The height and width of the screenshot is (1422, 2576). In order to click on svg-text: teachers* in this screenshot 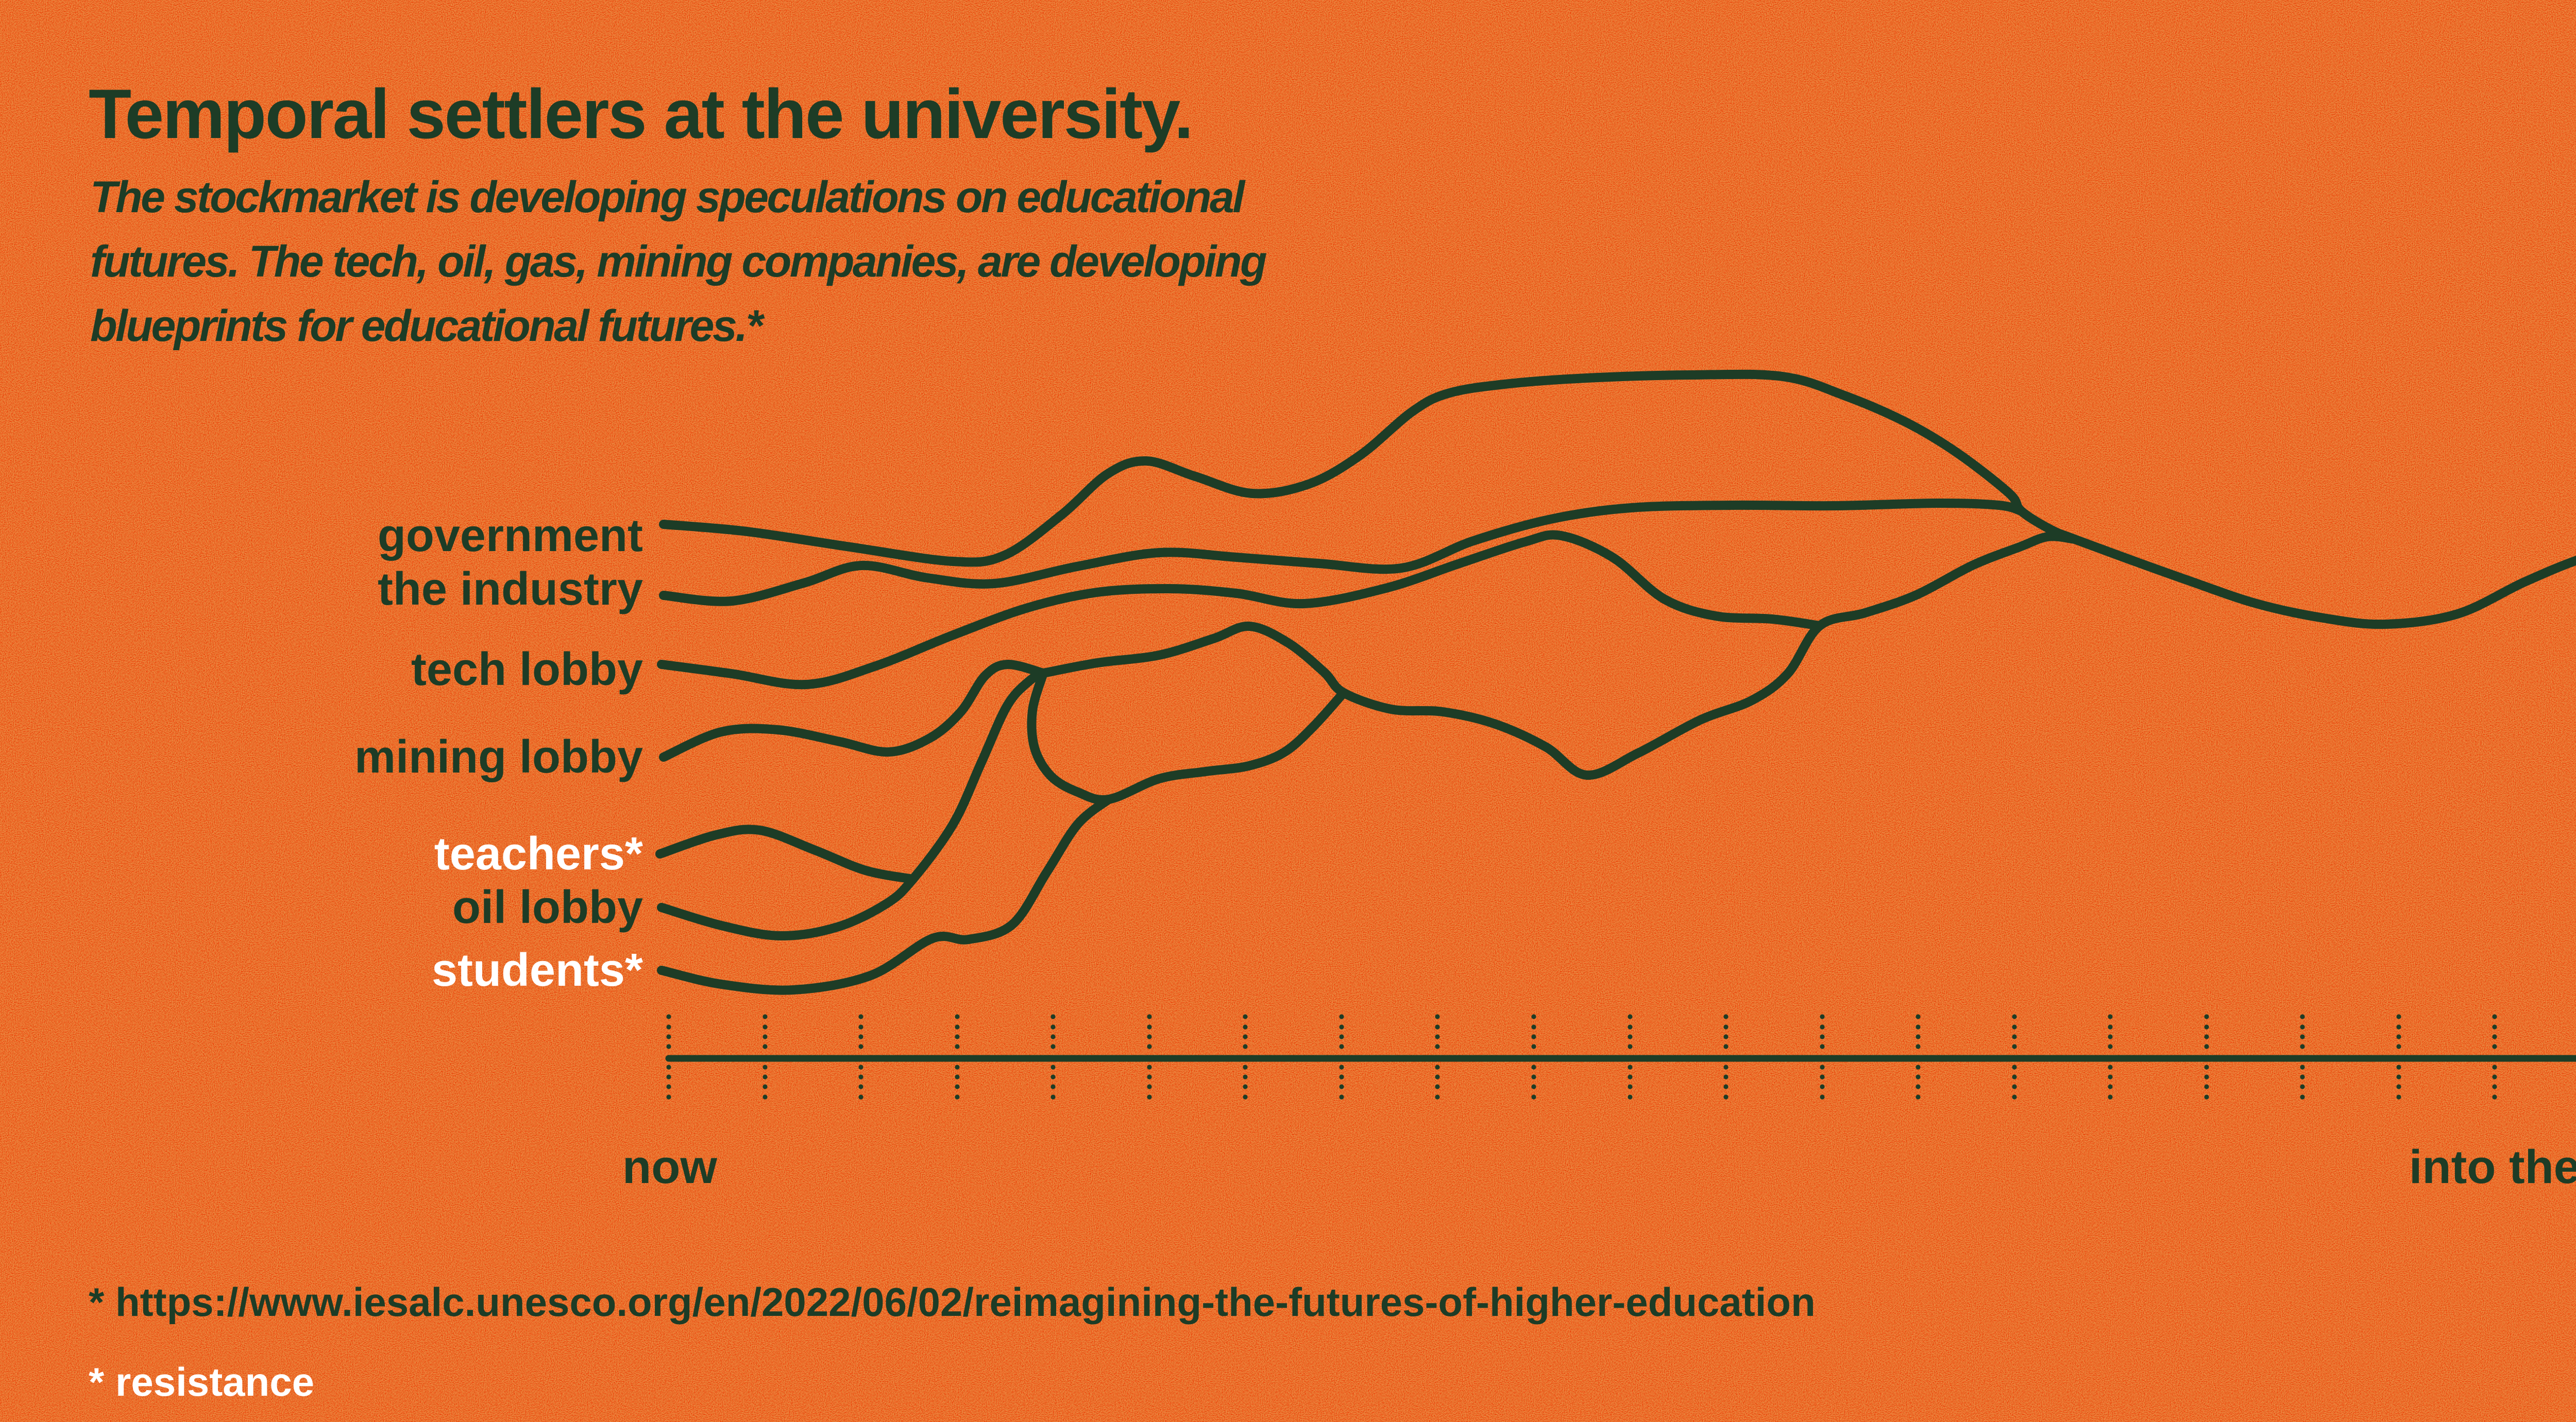, I will do `click(538, 854)`.